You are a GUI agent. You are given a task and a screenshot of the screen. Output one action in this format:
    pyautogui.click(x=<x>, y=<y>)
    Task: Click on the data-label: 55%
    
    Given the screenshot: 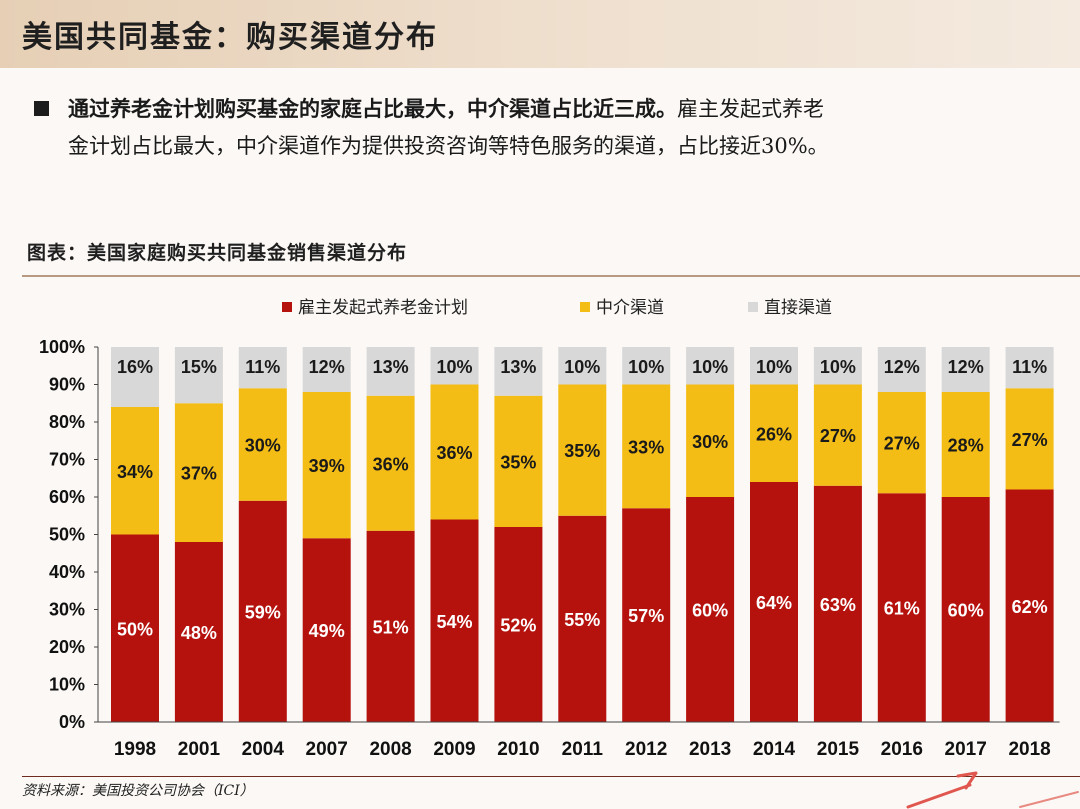 What is the action you would take?
    pyautogui.click(x=582, y=620)
    